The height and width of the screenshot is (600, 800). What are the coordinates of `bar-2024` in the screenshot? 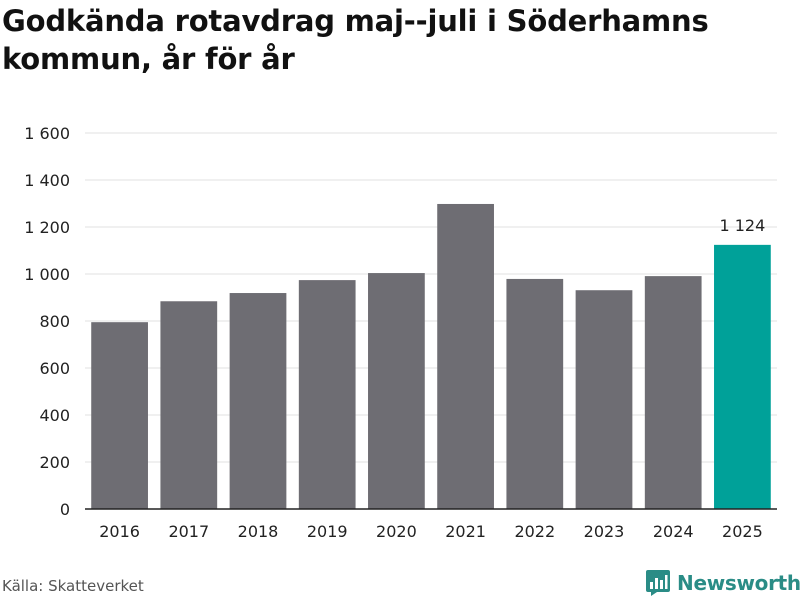 It's located at (673, 392).